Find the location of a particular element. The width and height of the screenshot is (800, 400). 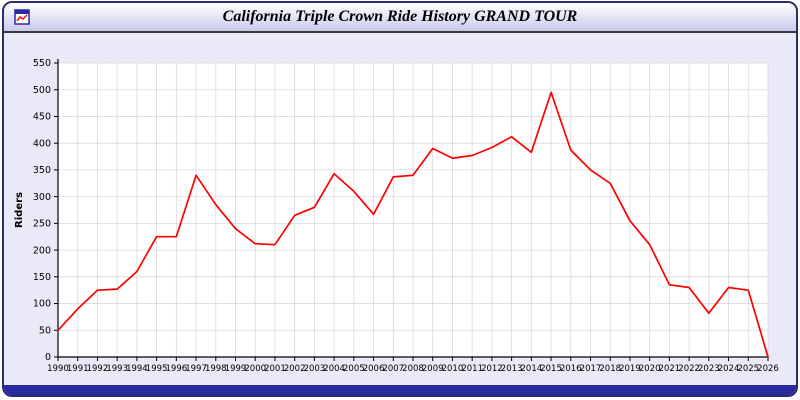

svg-text: 1992 is located at coordinates (98, 369).